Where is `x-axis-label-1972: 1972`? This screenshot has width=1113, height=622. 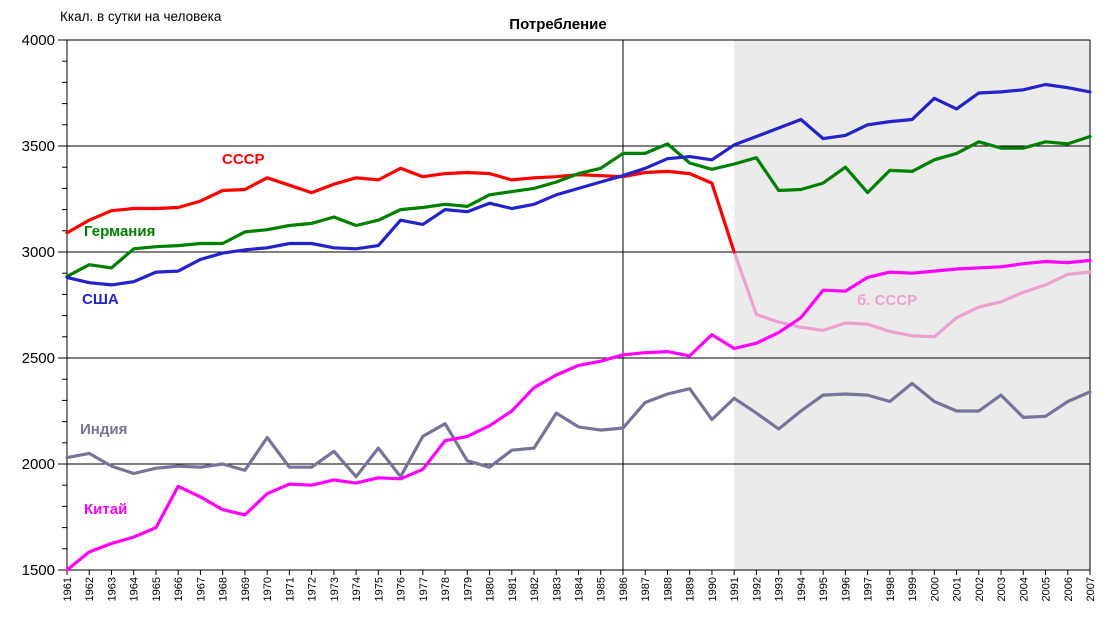 x-axis-label-1972: 1972 is located at coordinates (313, 589).